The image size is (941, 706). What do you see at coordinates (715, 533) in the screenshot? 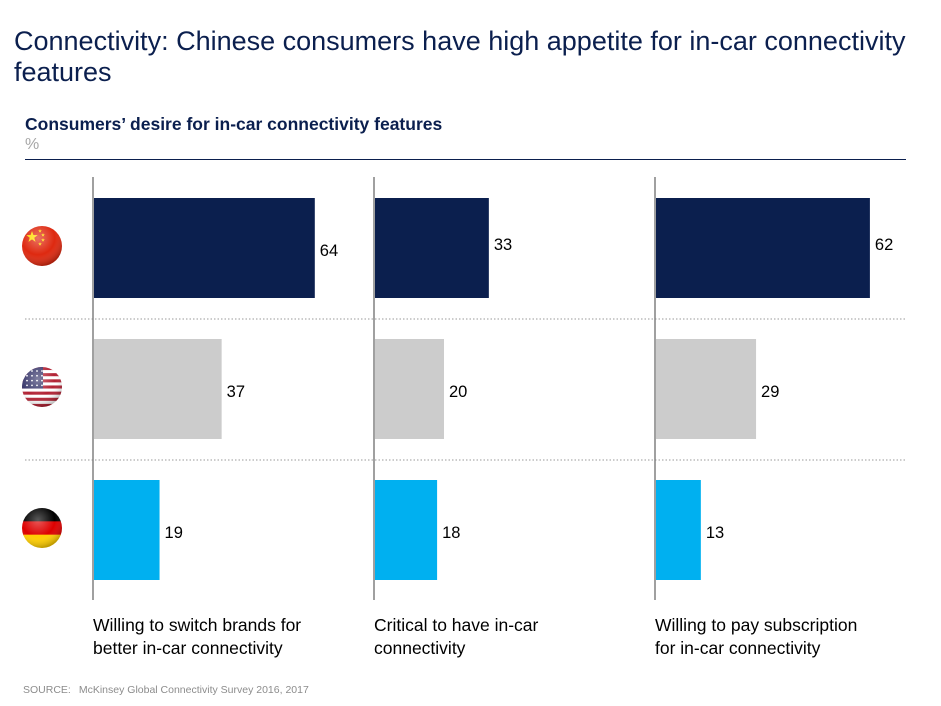
I see `value-label: 13` at bounding box center [715, 533].